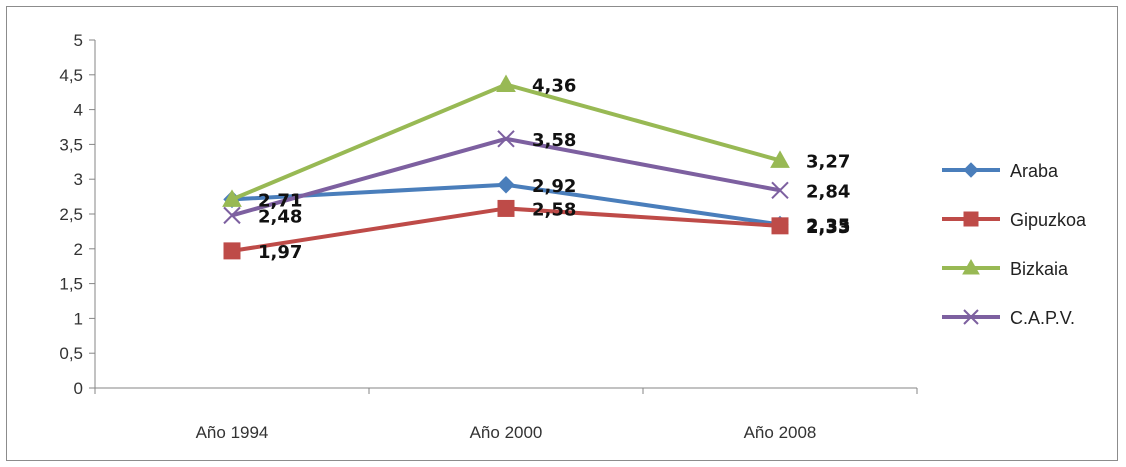 The width and height of the screenshot is (1126, 467). I want to click on data-label: 2,33, so click(828, 227).